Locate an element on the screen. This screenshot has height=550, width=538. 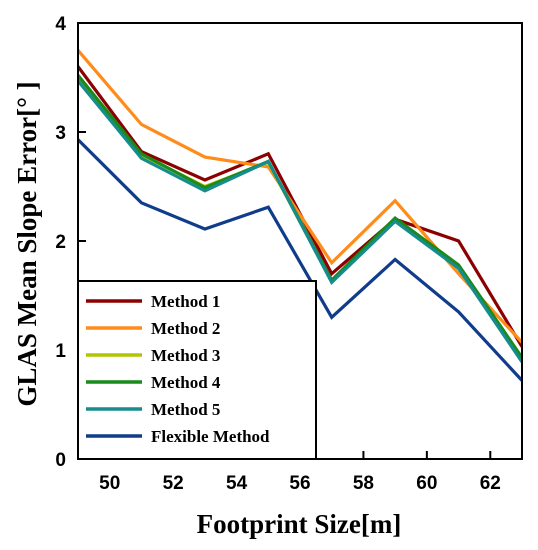
y-tick-label: 2 is located at coordinates (60, 242).